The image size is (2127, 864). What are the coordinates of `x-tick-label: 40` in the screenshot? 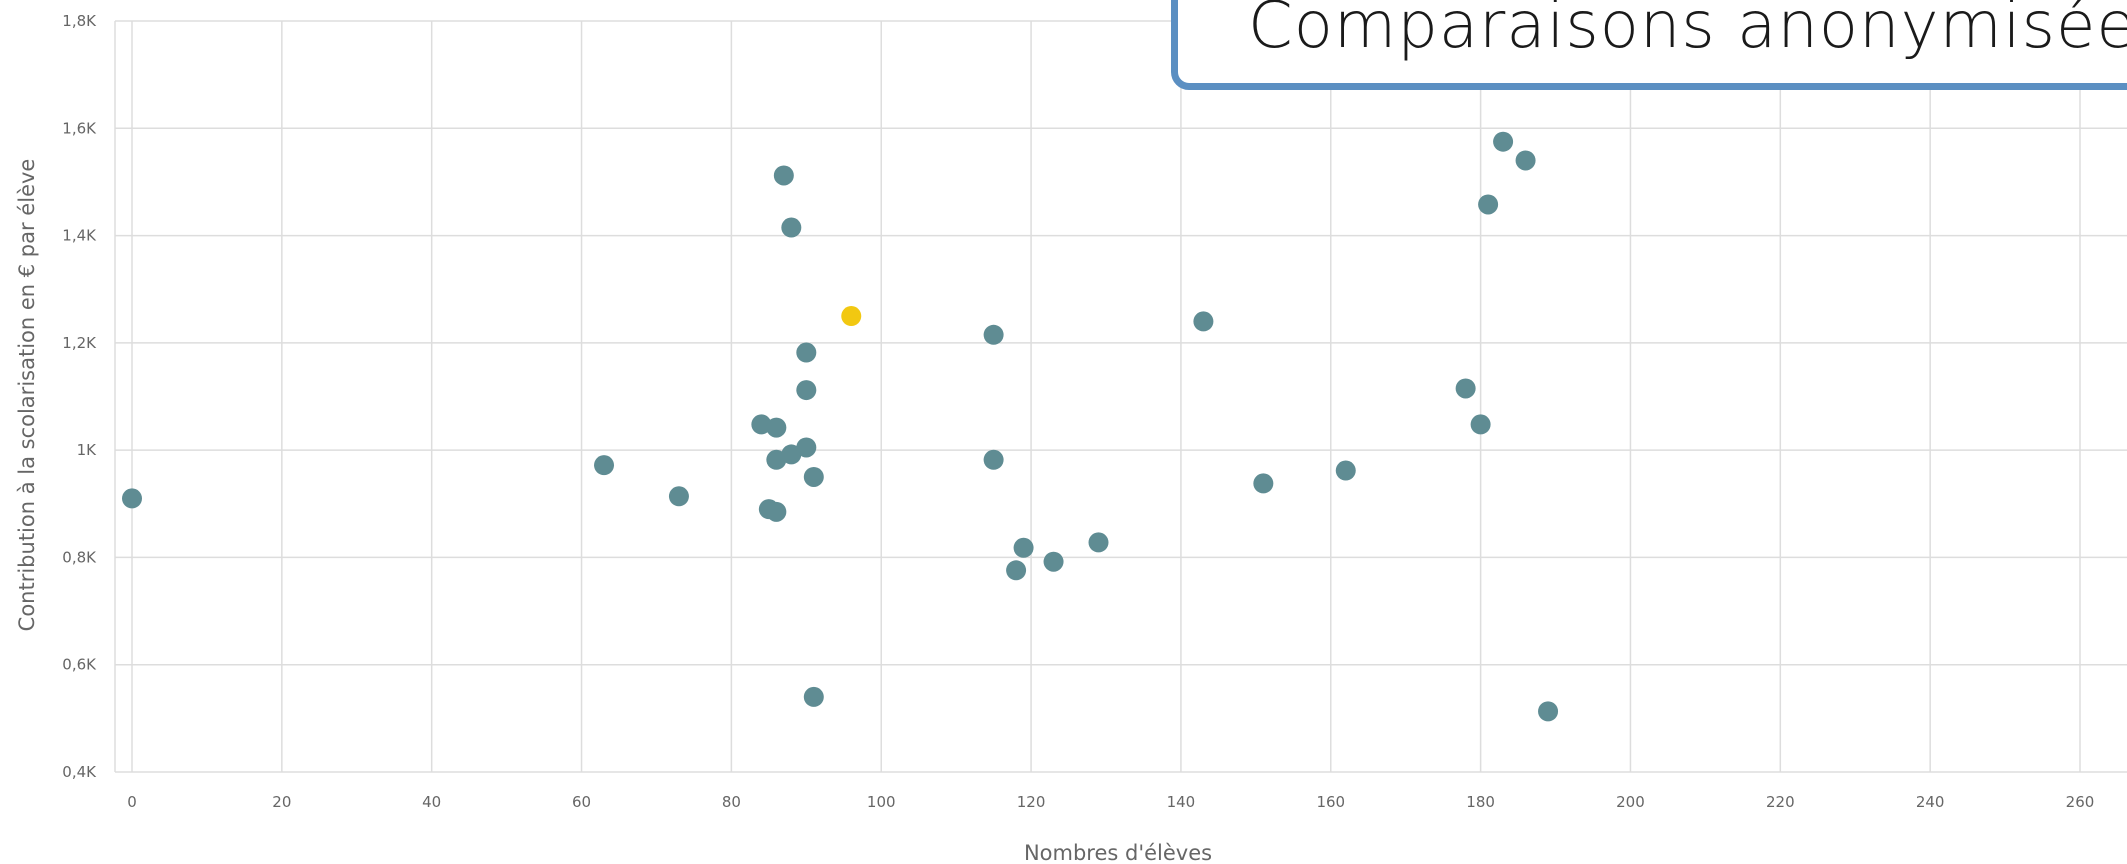 It's located at (431, 802).